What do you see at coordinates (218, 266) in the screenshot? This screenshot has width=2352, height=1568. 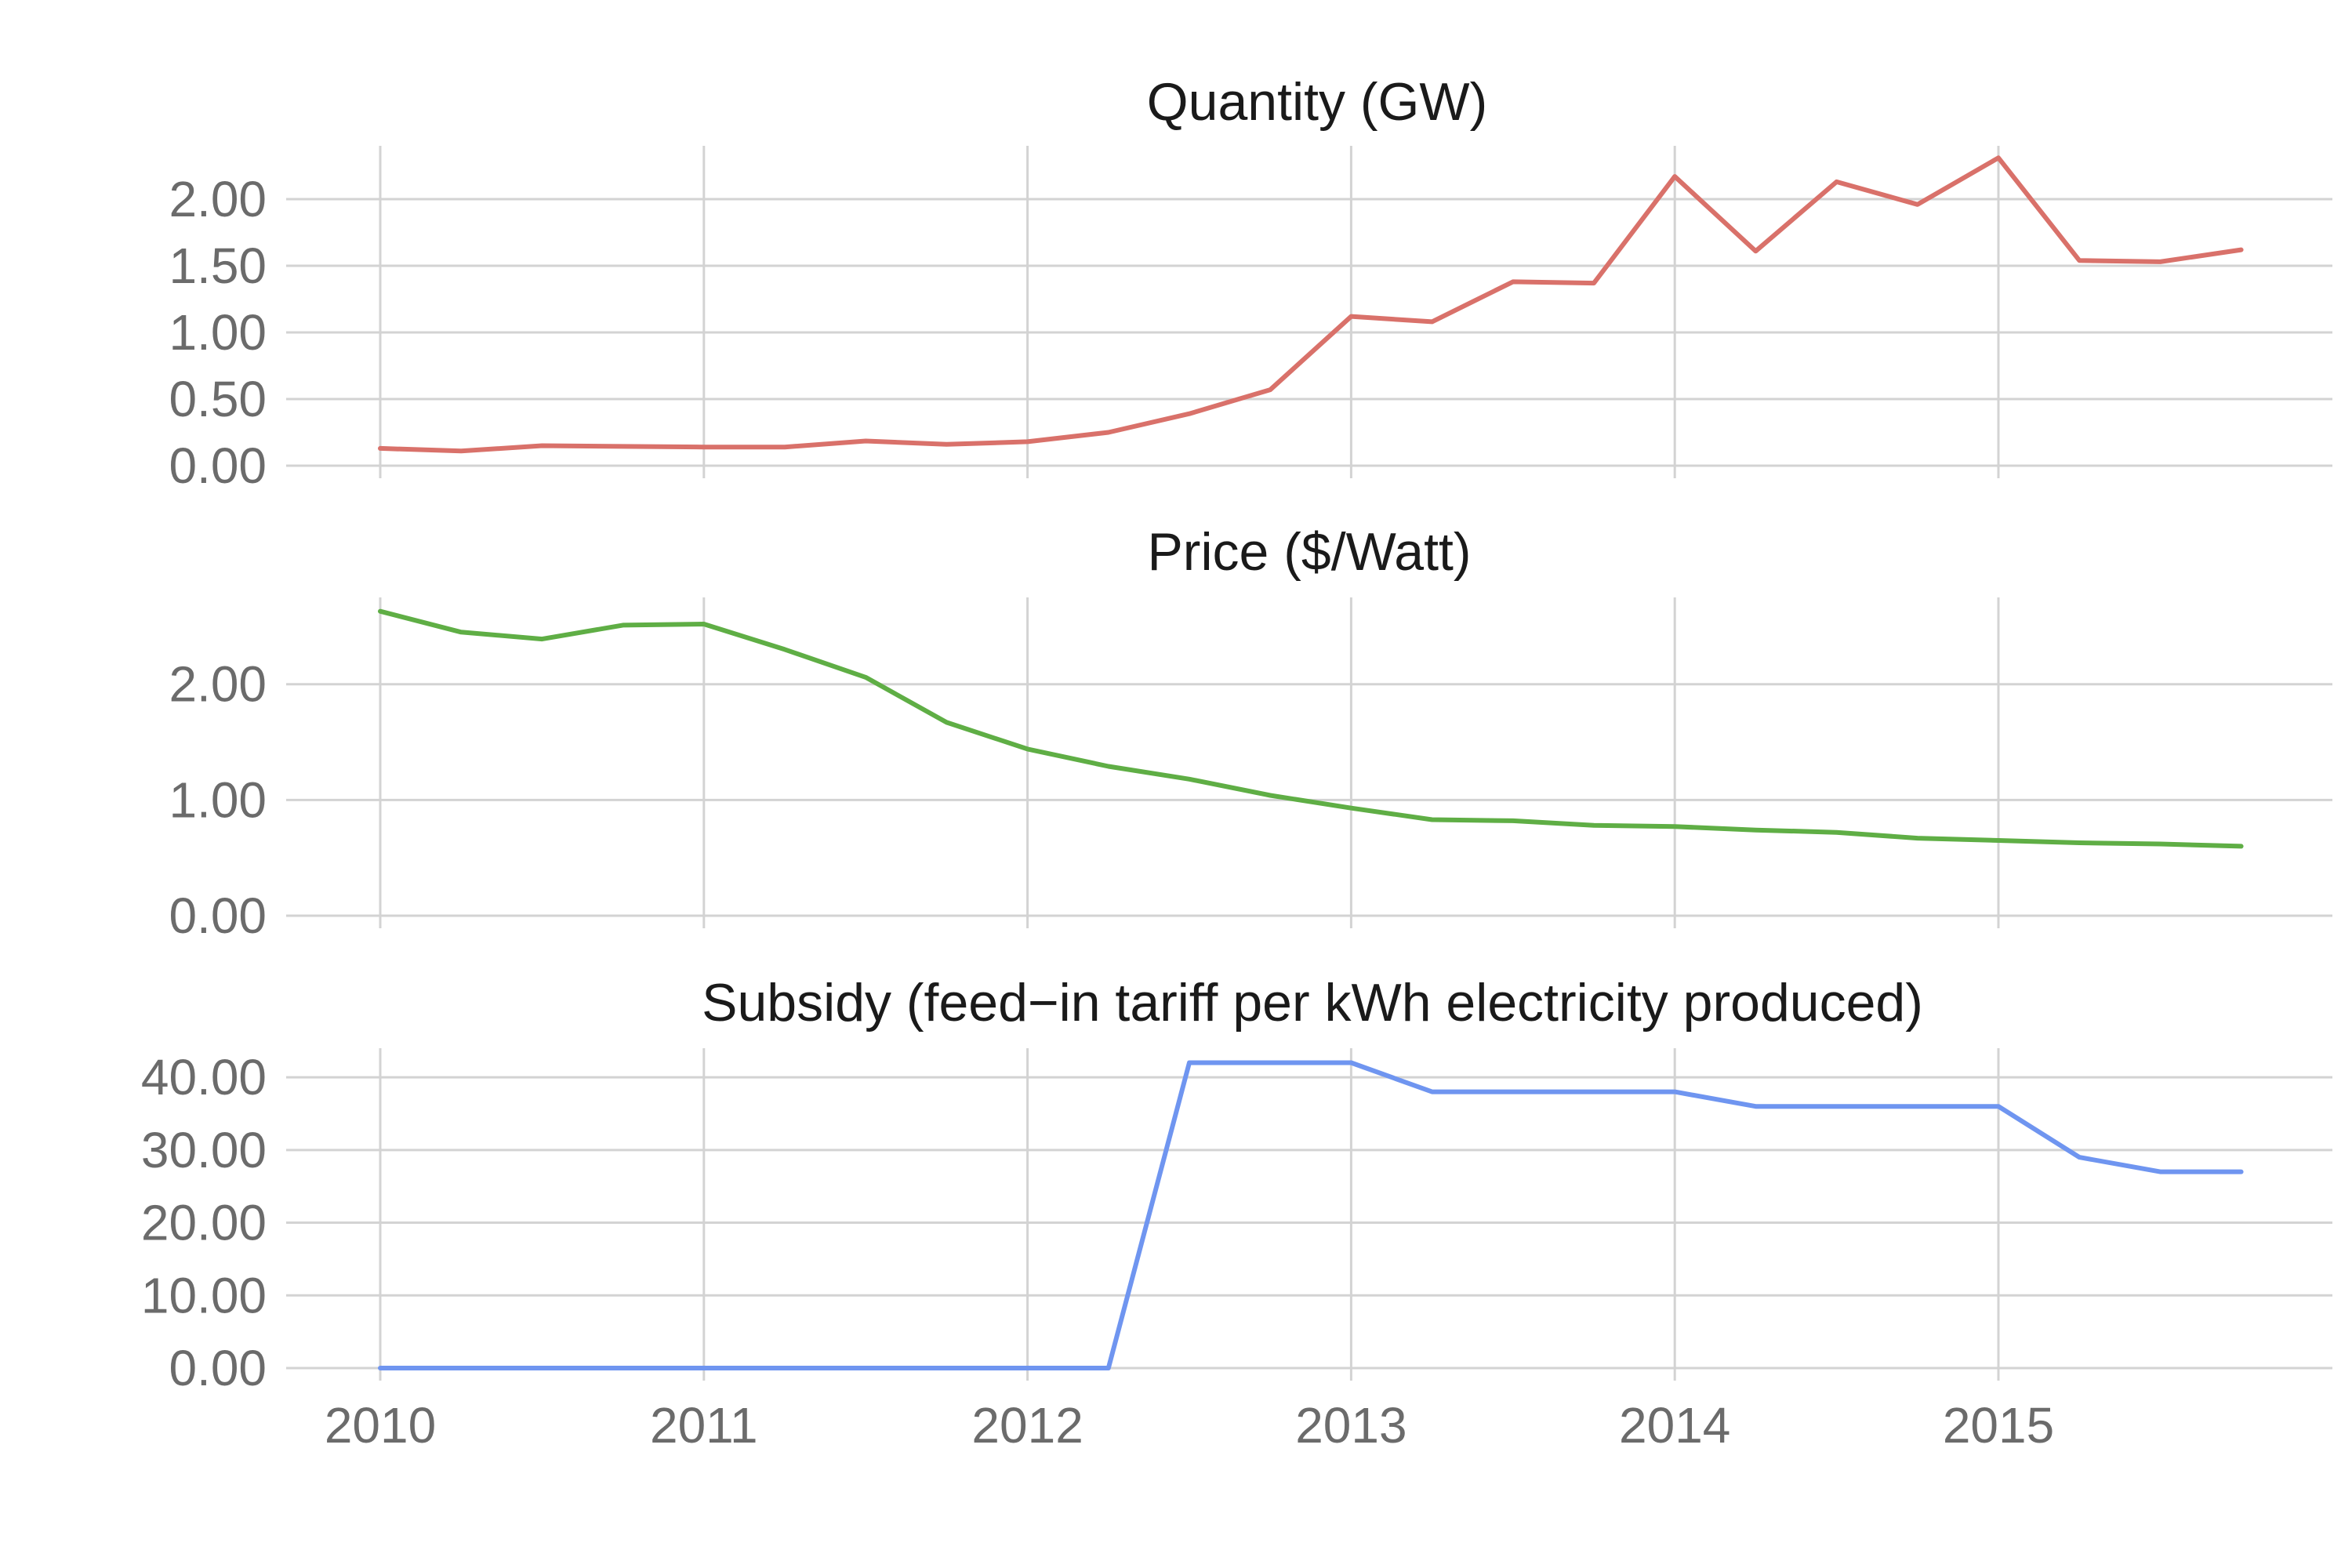 I see `y-tick-label: 1.50` at bounding box center [218, 266].